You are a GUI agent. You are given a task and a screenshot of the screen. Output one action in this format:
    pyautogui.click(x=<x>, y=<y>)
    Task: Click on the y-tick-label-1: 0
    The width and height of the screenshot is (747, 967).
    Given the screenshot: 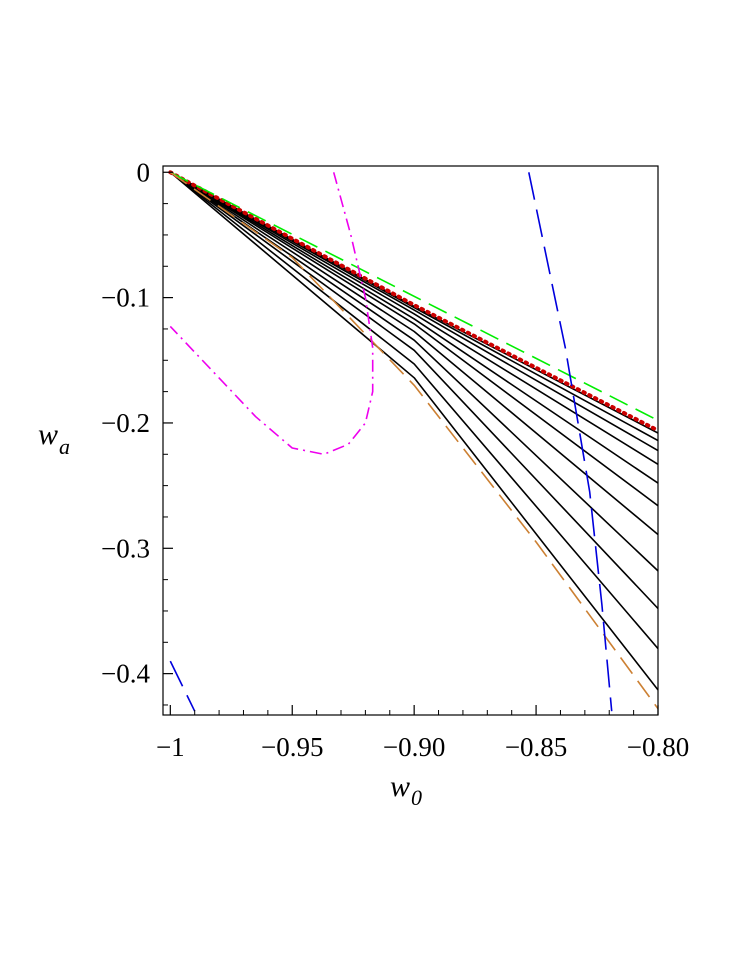 What is the action you would take?
    pyautogui.click(x=144, y=172)
    